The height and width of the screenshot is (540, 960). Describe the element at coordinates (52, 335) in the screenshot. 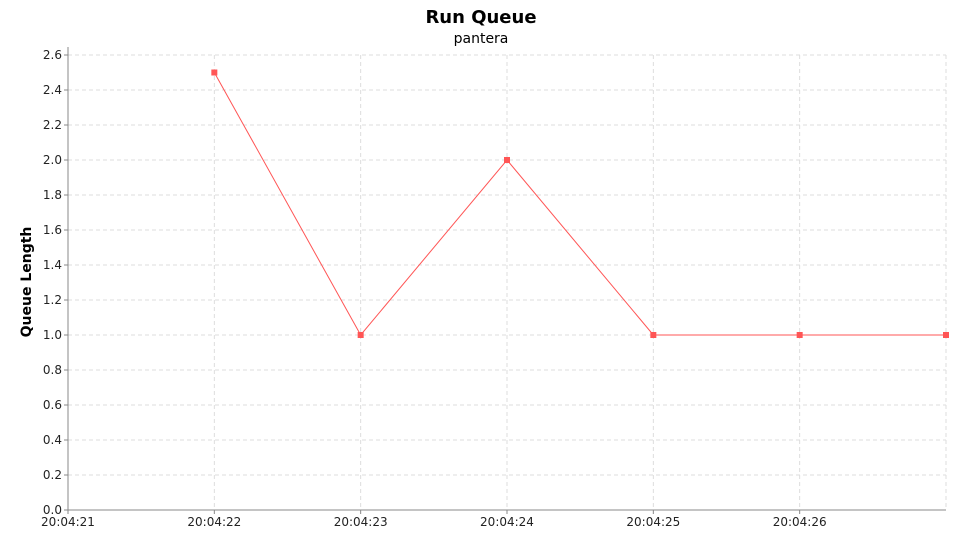

I see `y-tick-label: 1.0` at that location.